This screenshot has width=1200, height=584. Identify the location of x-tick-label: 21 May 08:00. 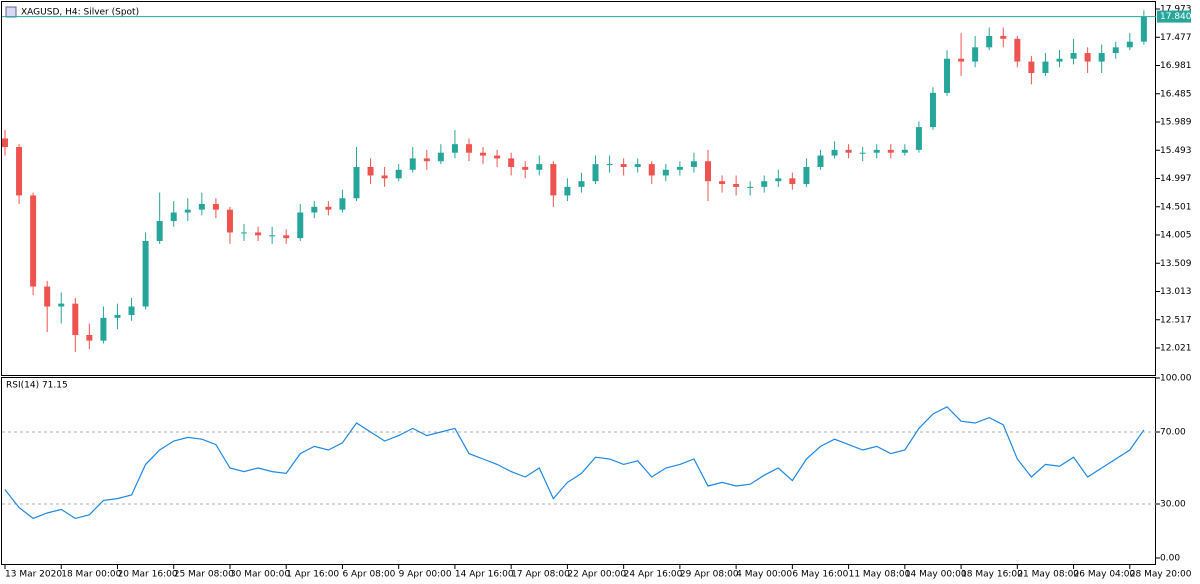
(1048, 575).